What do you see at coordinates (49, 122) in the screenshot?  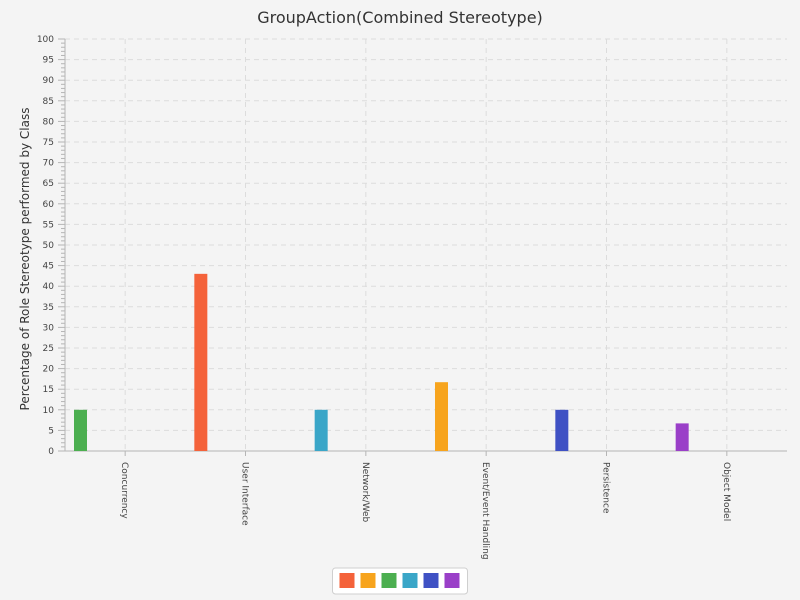 I see `y-tick-label: 80` at bounding box center [49, 122].